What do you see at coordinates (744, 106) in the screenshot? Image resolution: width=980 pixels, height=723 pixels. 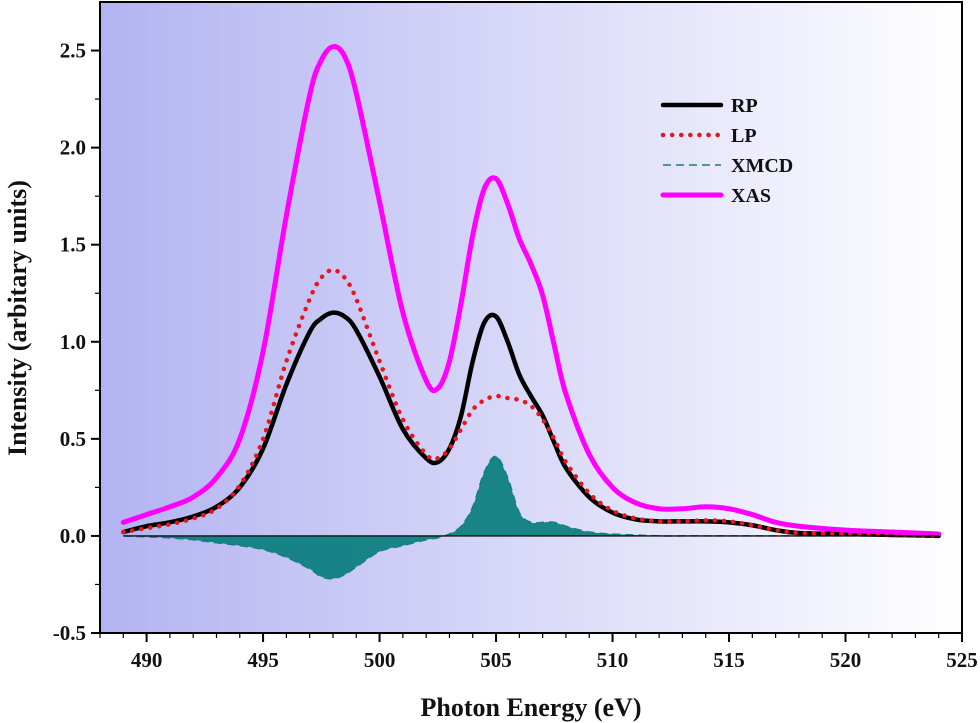 I see `legend-label: RP` at bounding box center [744, 106].